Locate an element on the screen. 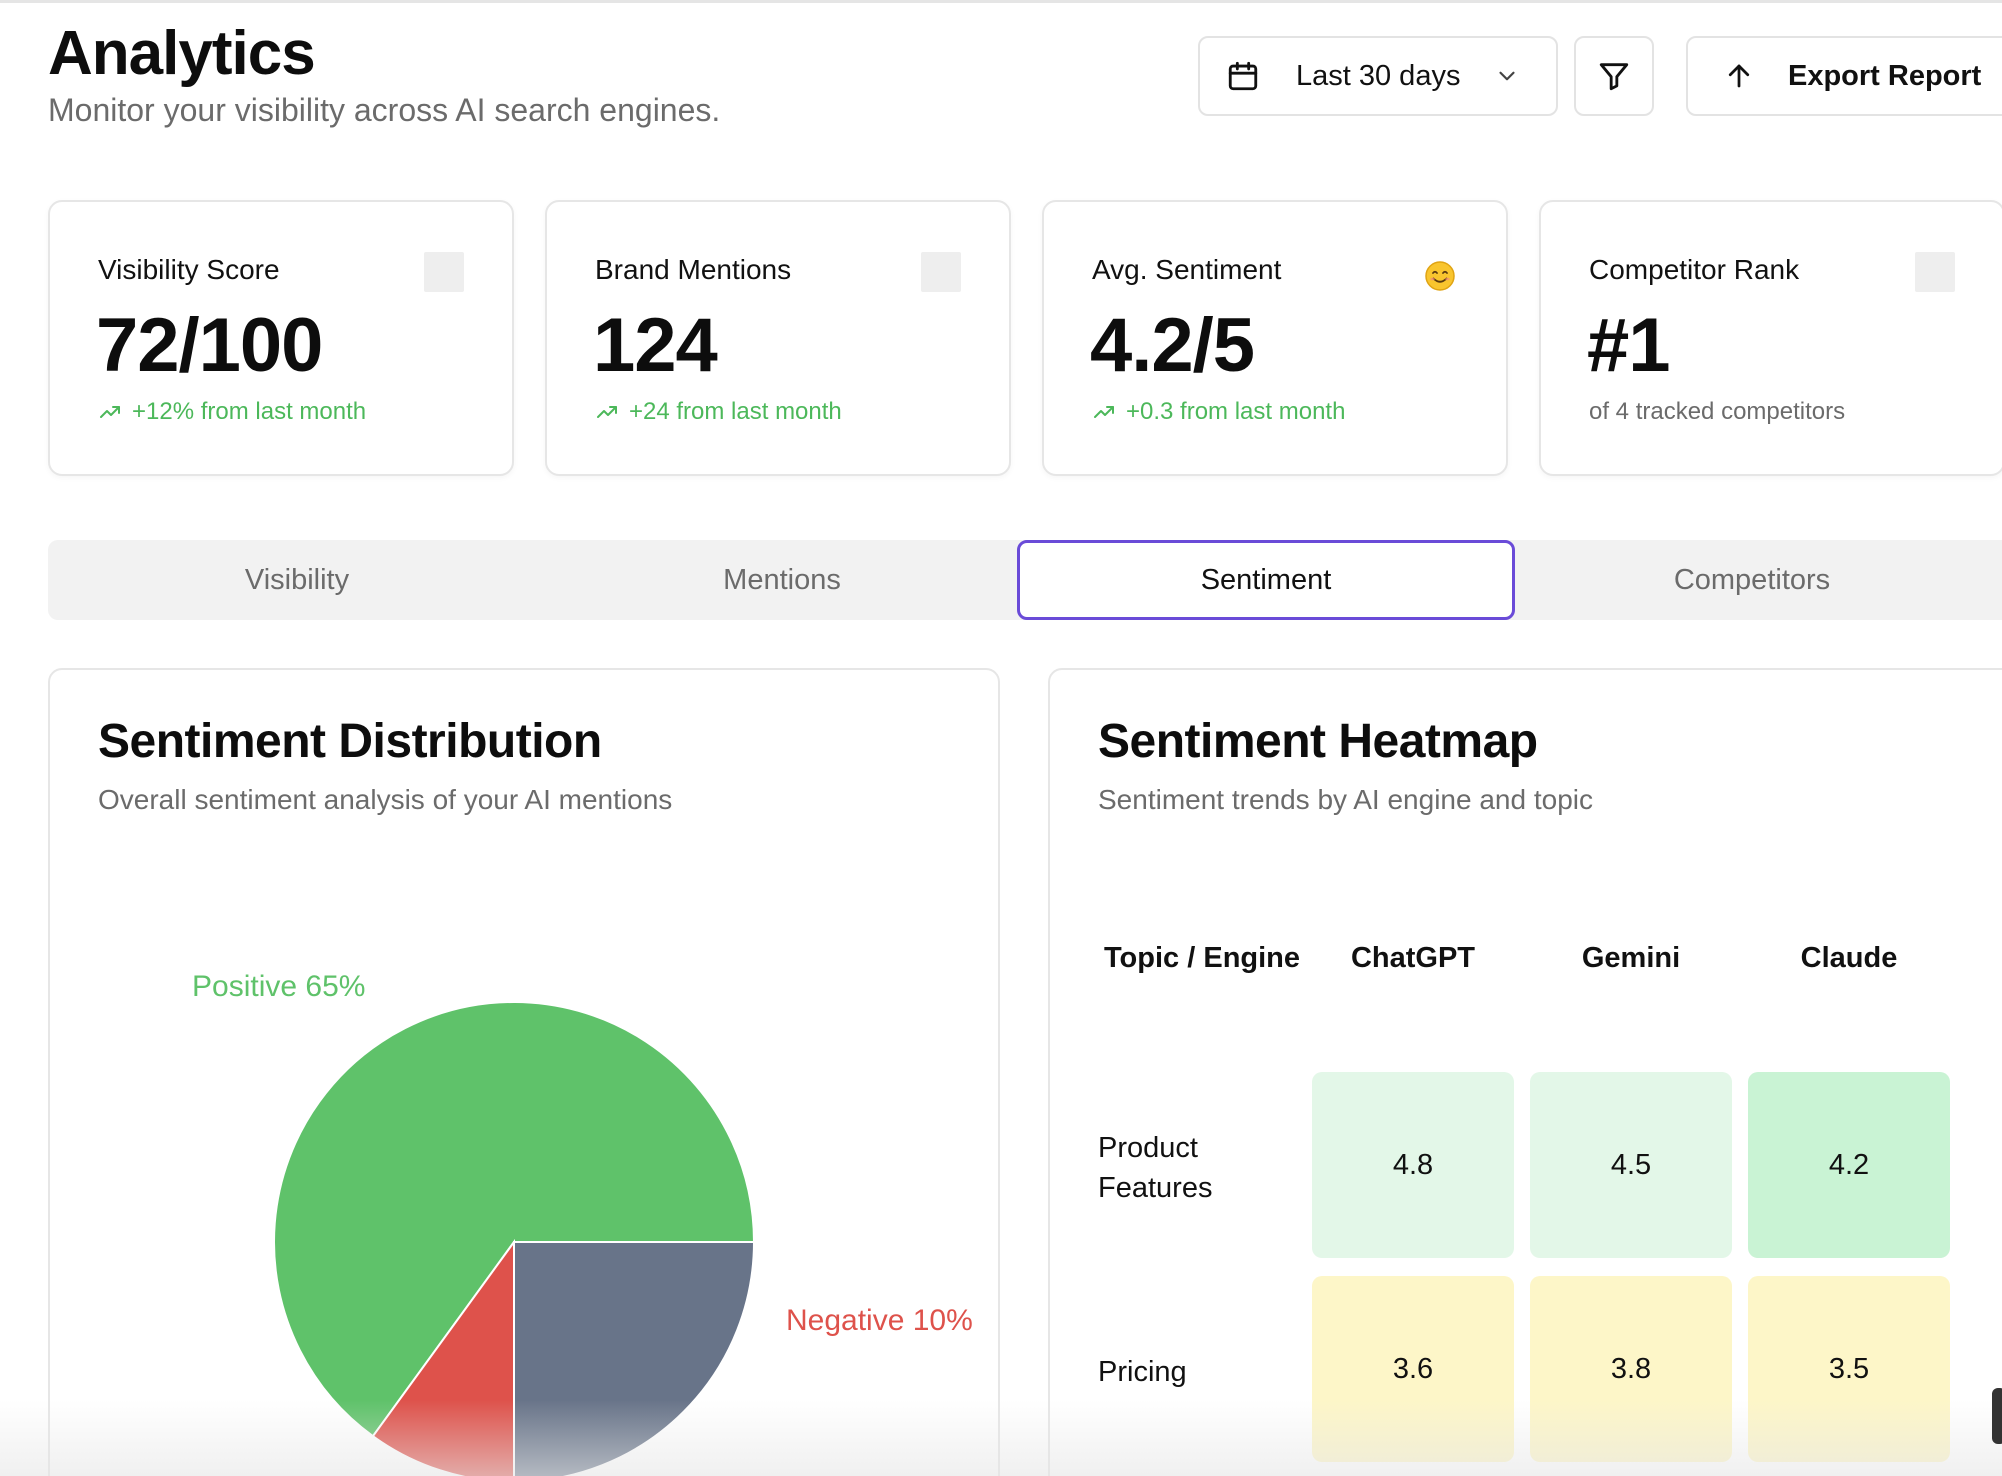 Image resolution: width=2002 pixels, height=1476 pixels. stat-delta: +24 from last month is located at coordinates (718, 412).